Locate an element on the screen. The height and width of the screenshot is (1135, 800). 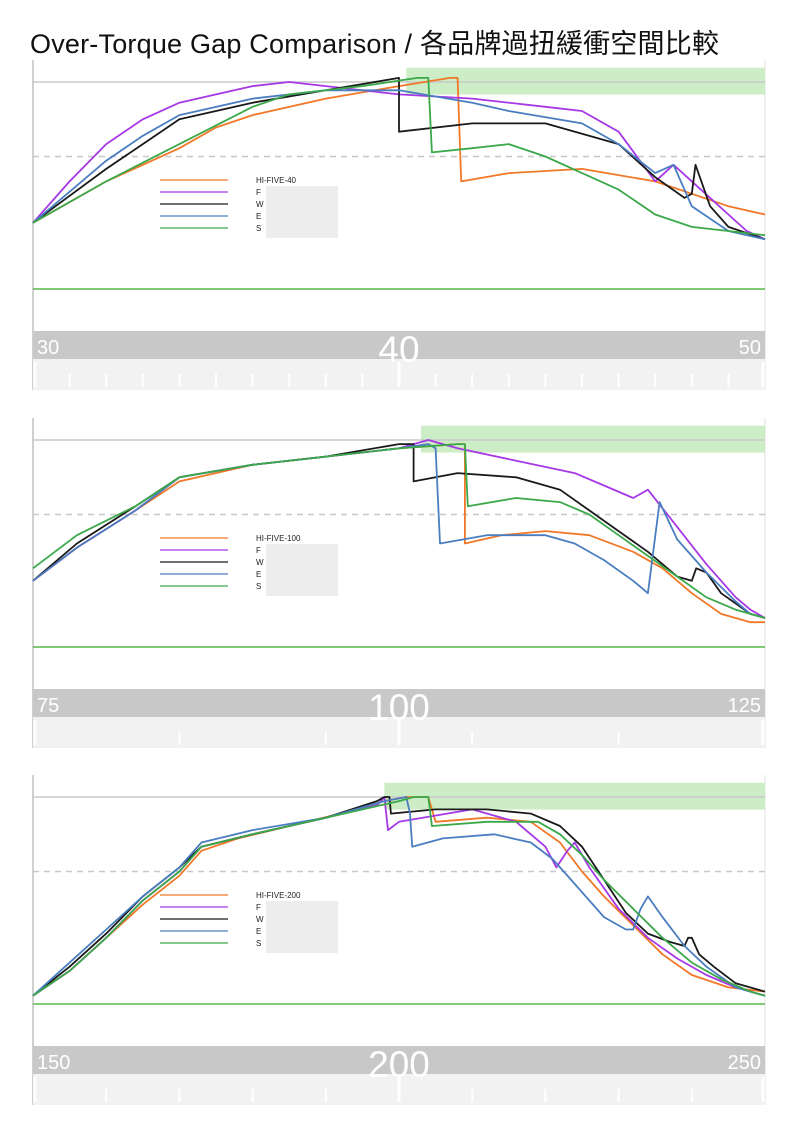
tick-label-max: 50 is located at coordinates (750, 348).